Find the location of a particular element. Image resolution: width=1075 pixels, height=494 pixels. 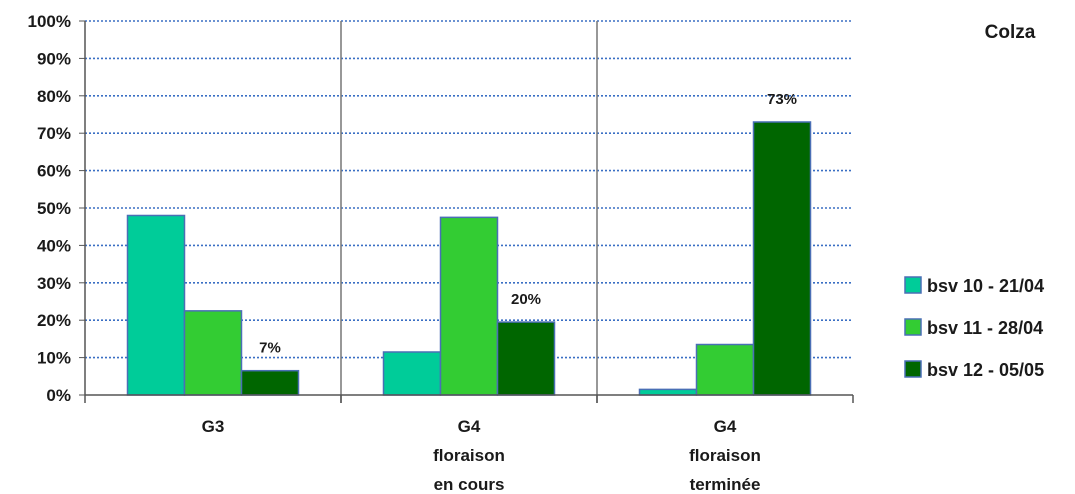

y-tick-label: 60% is located at coordinates (54, 171).